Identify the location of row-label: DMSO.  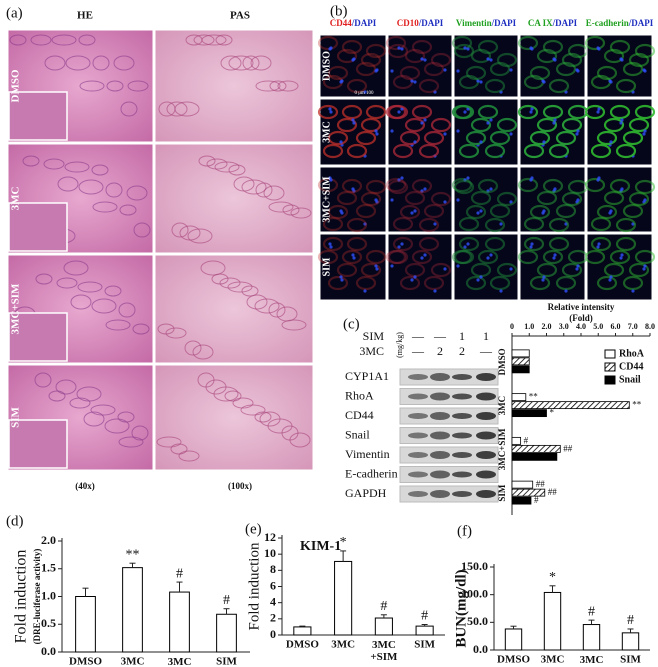
(326, 66).